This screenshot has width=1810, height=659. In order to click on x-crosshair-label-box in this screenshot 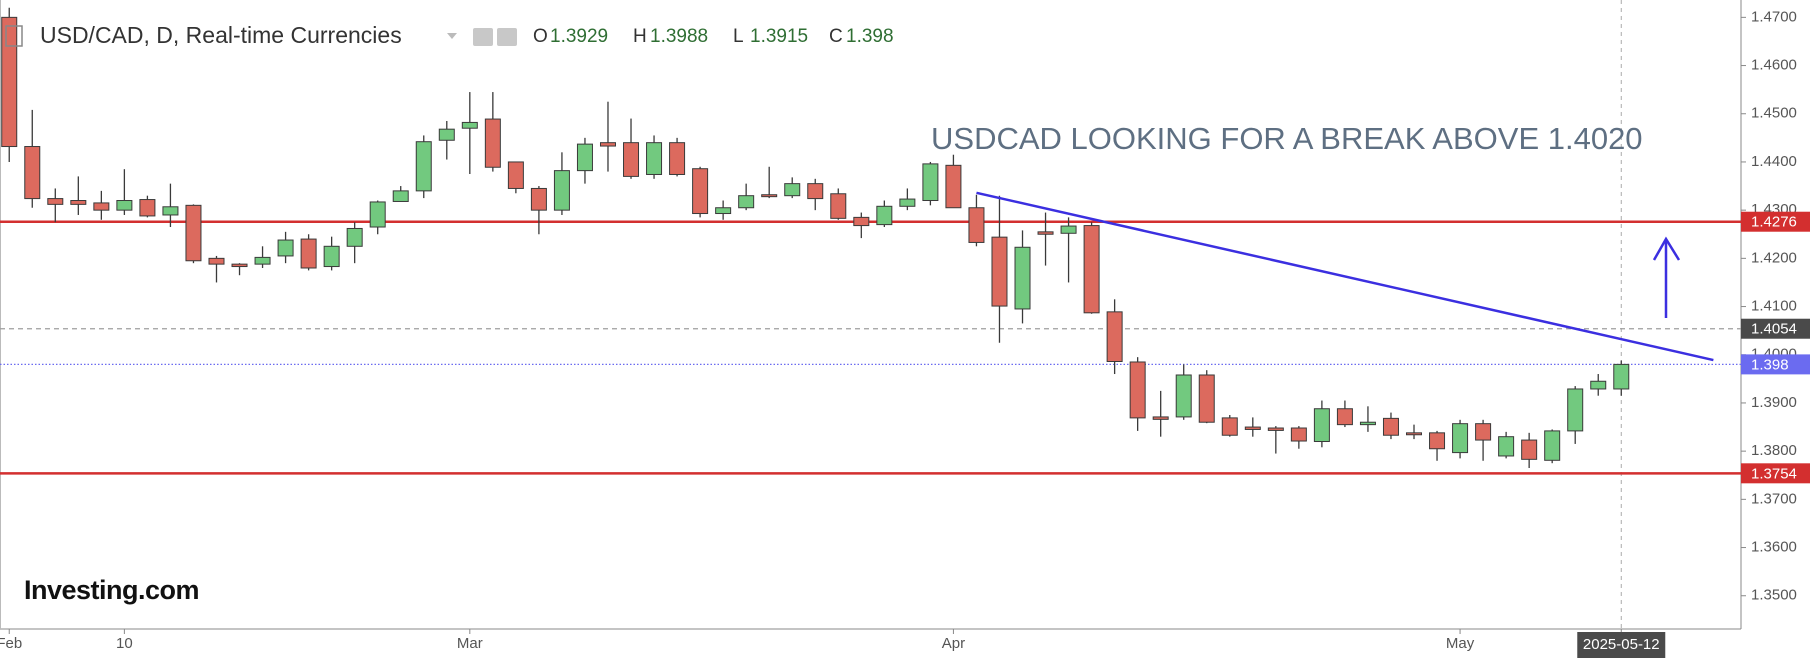, I will do `click(1621, 645)`.